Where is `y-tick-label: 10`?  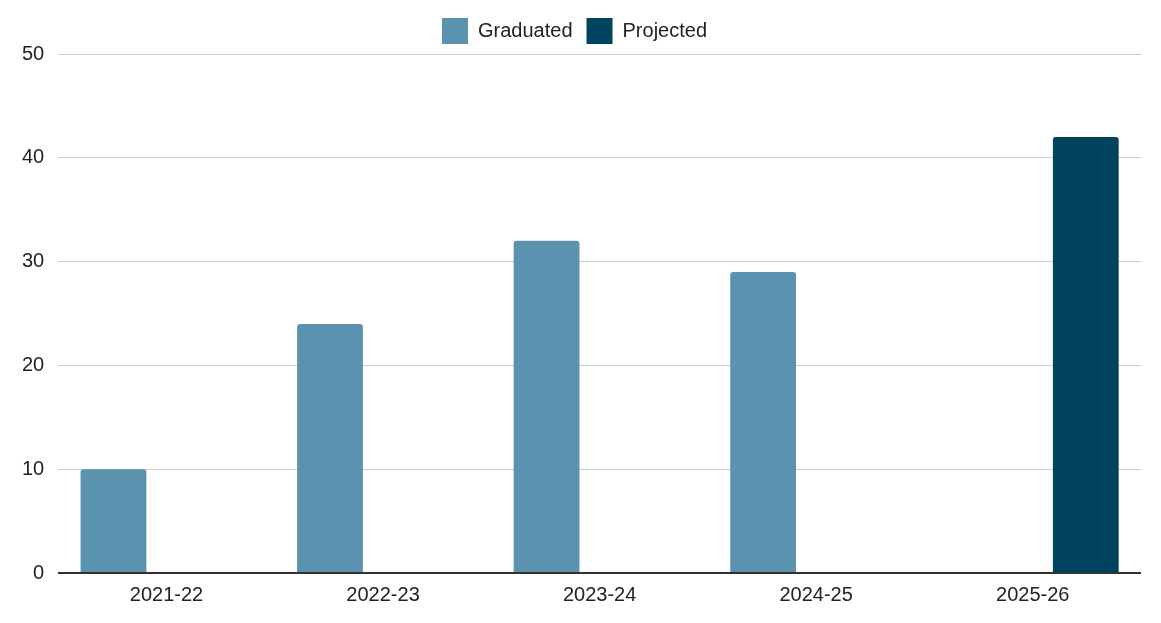 y-tick-label: 10 is located at coordinates (33, 467).